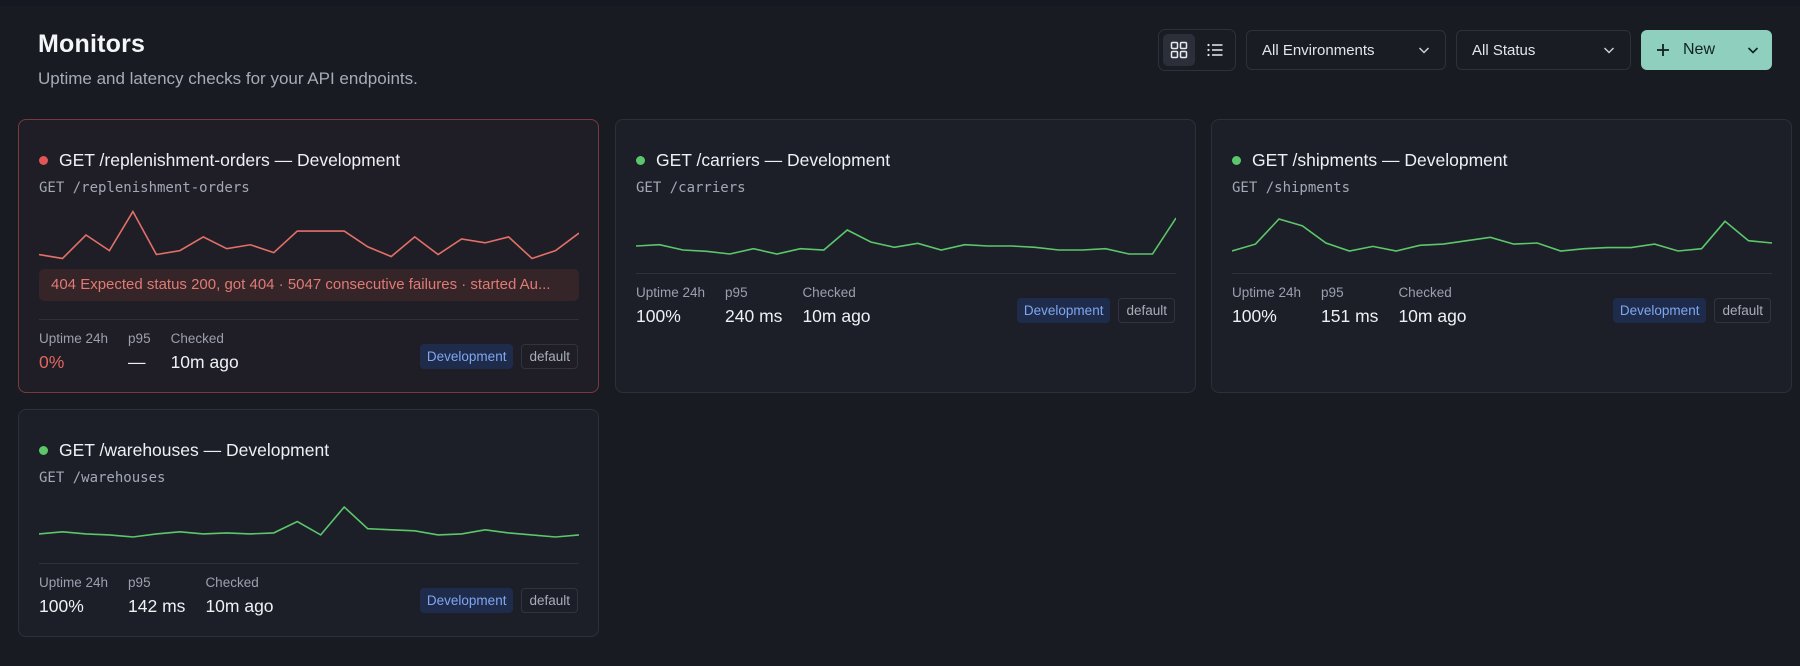 This screenshot has height=666, width=1800. I want to click on status-filter: All Status, so click(1543, 50).